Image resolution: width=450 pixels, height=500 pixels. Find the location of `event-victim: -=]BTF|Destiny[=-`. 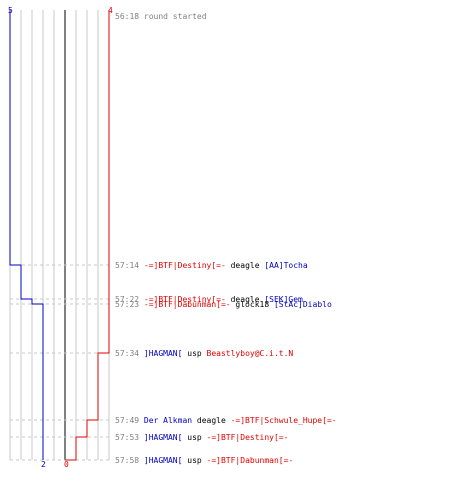

event-victim: -=]BTF|Destiny[=- is located at coordinates (248, 437).